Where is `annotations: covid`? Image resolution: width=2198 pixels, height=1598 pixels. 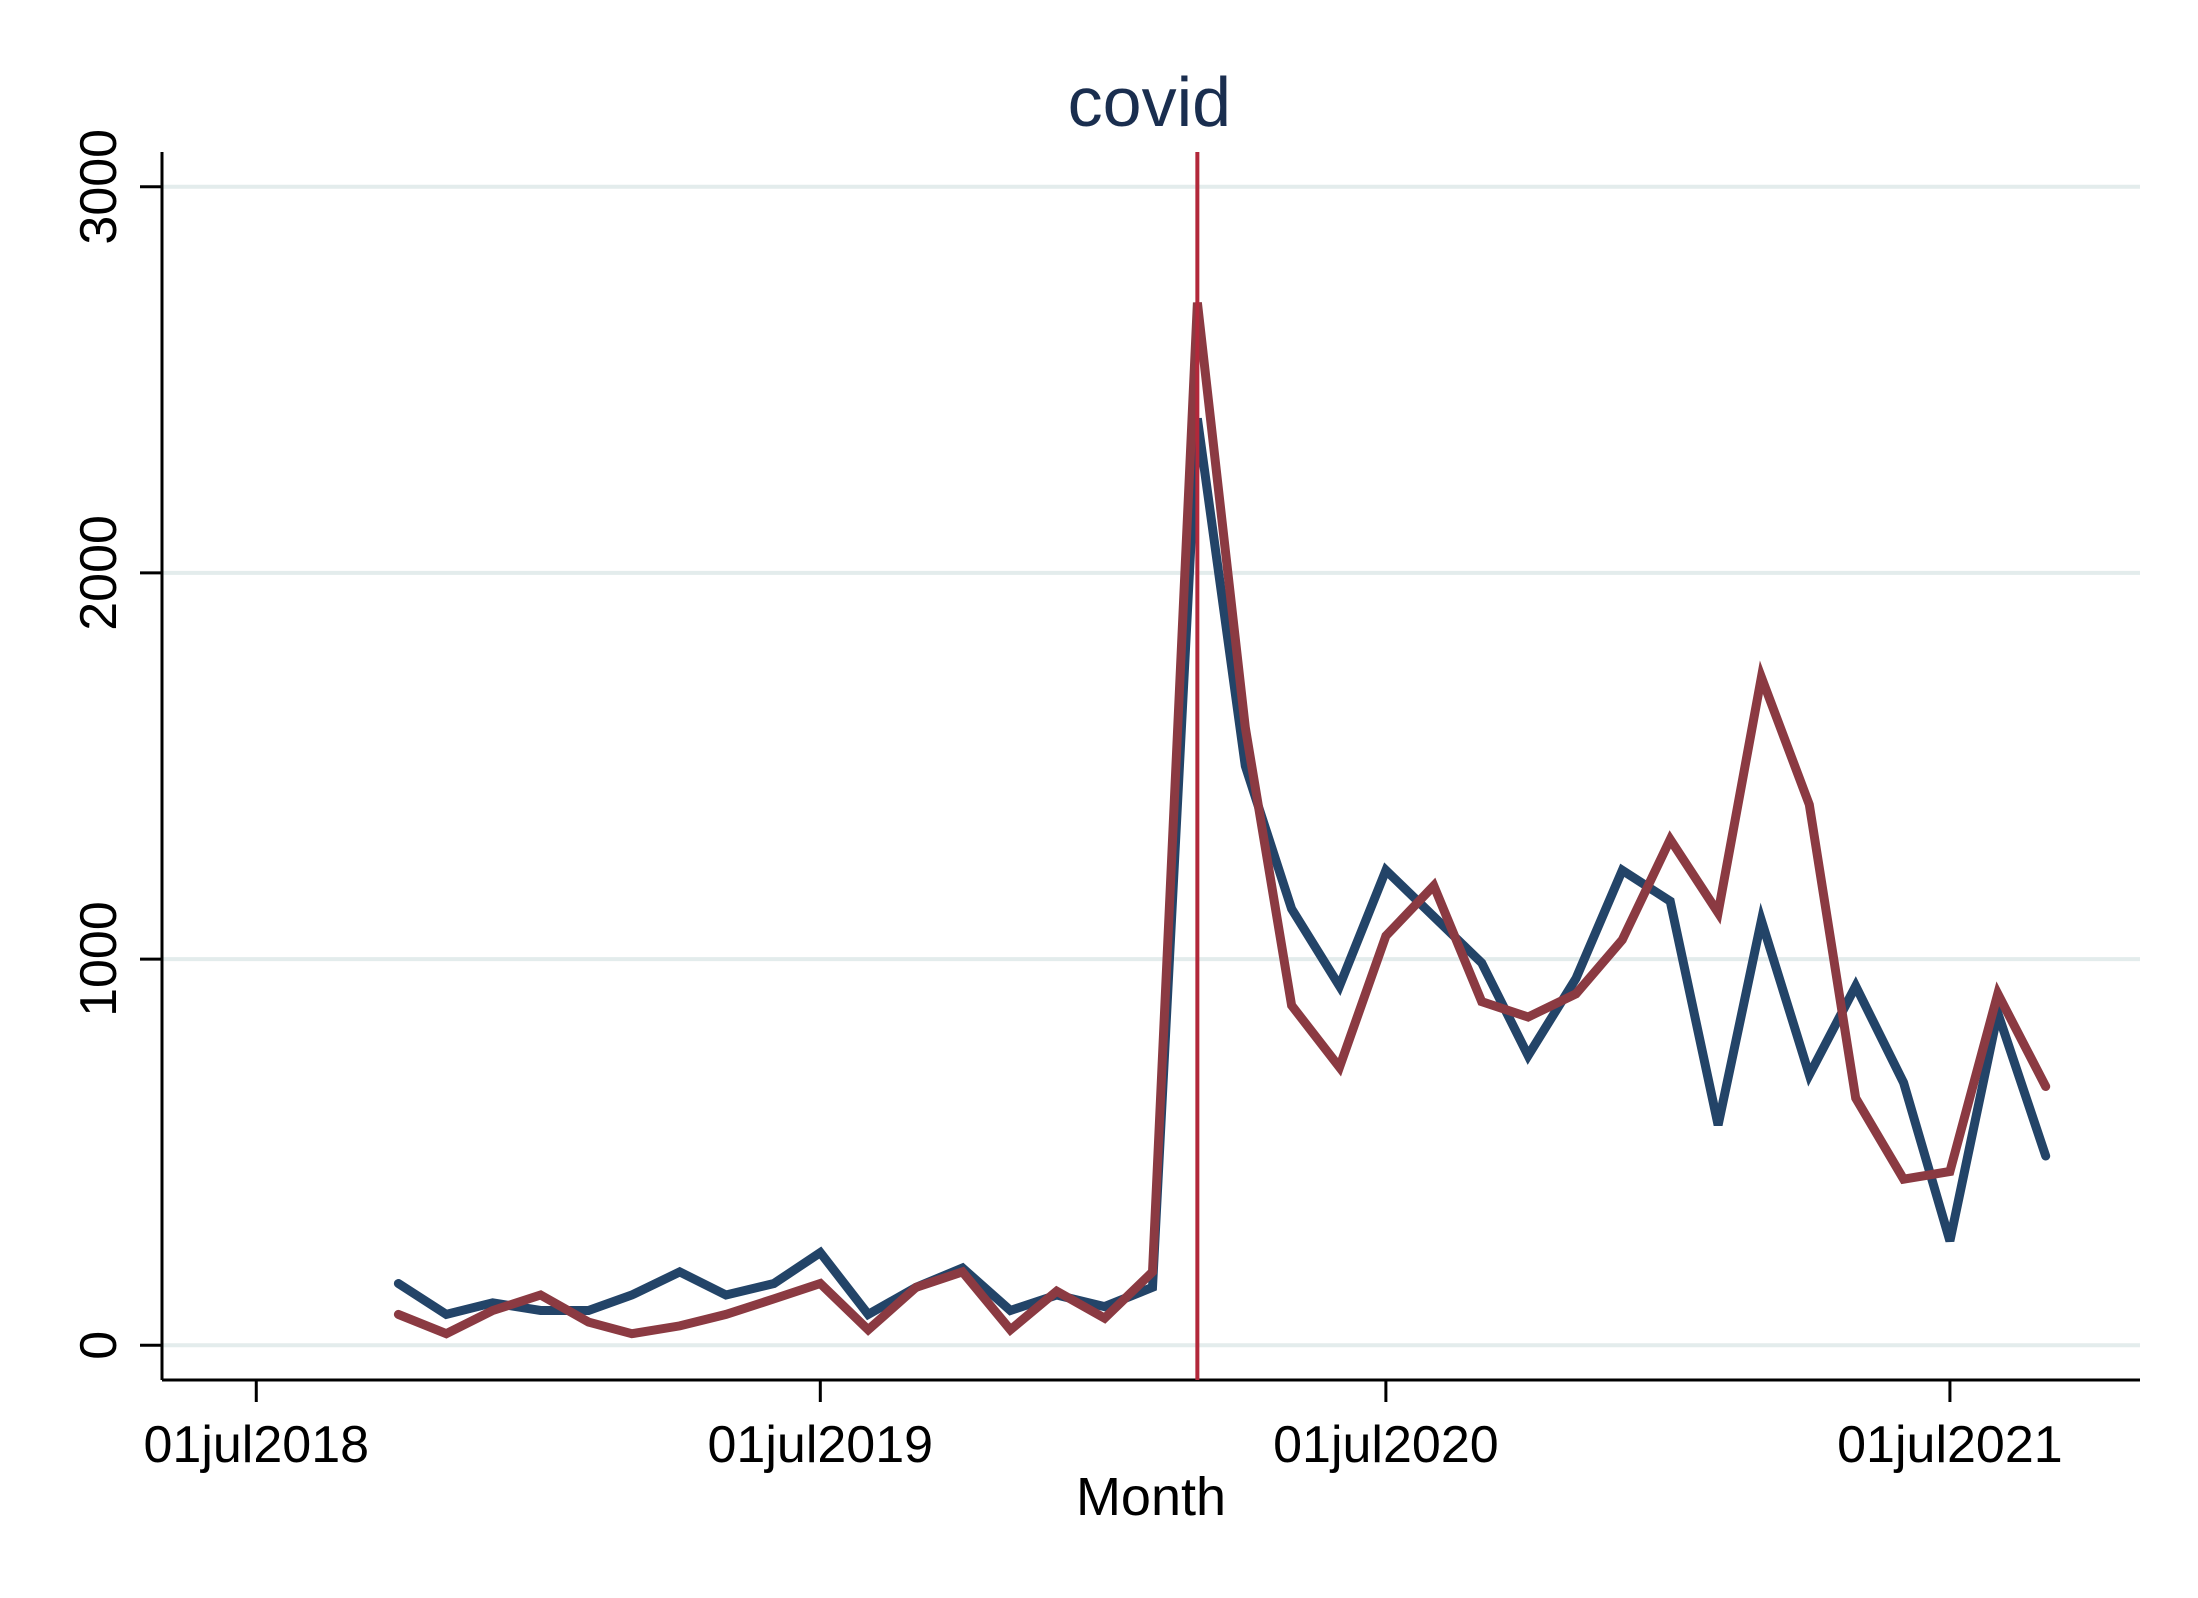 annotations: covid is located at coordinates (1149, 721).